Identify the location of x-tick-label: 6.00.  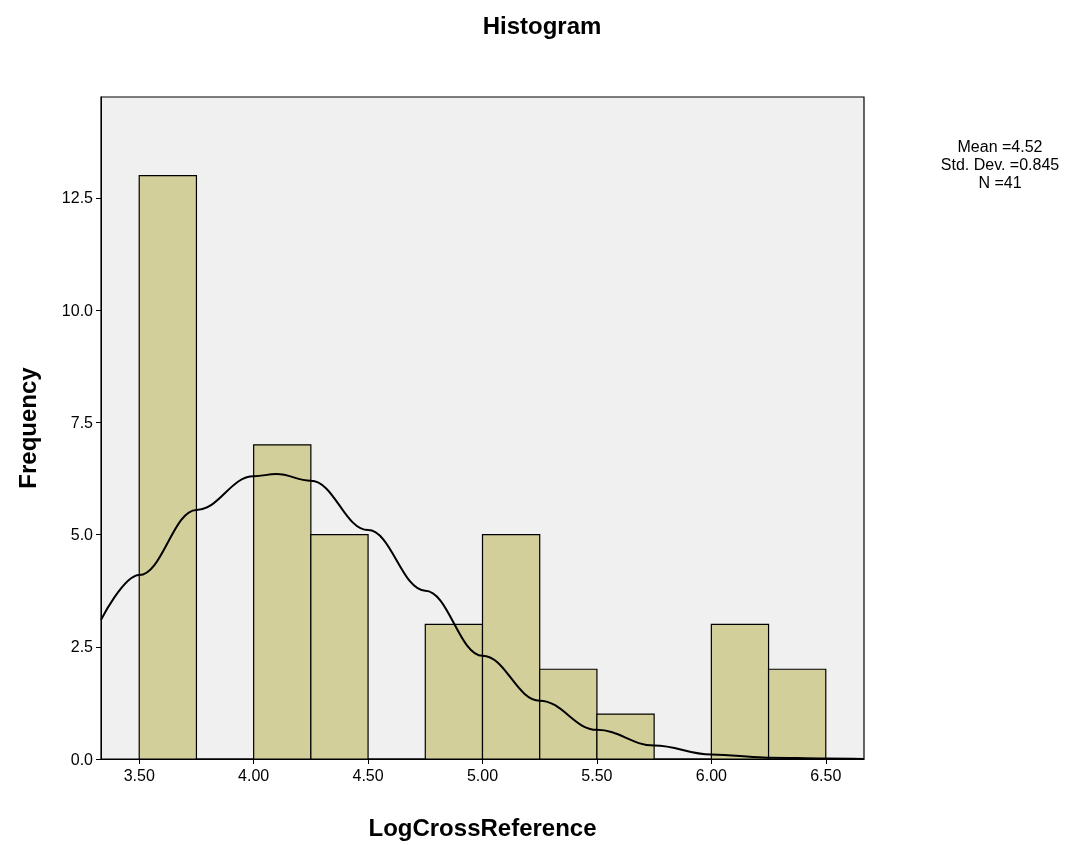
(711, 775).